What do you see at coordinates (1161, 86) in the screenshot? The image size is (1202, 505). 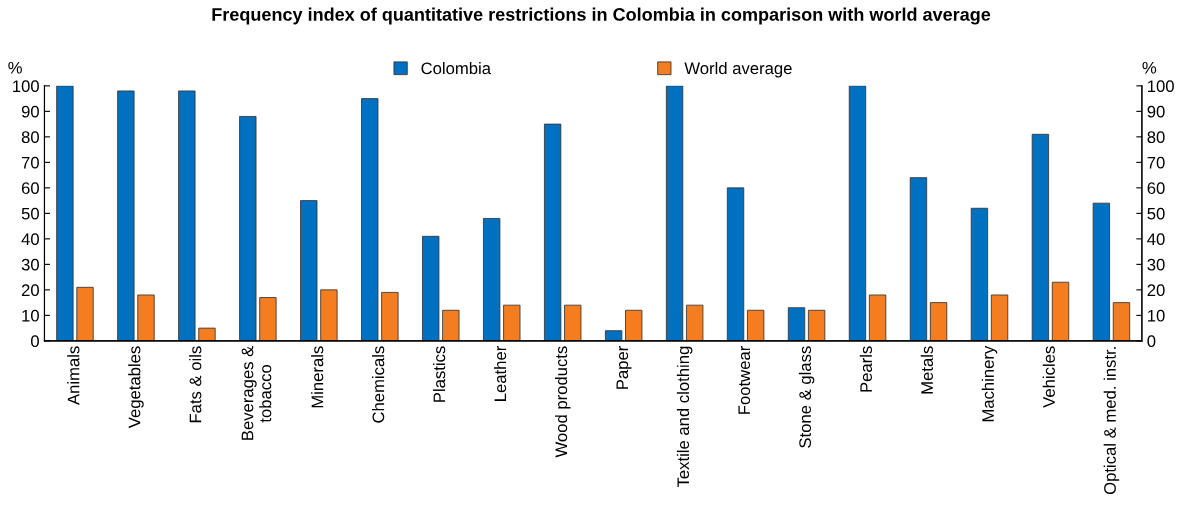 I see `y2-tick-label: 100` at bounding box center [1161, 86].